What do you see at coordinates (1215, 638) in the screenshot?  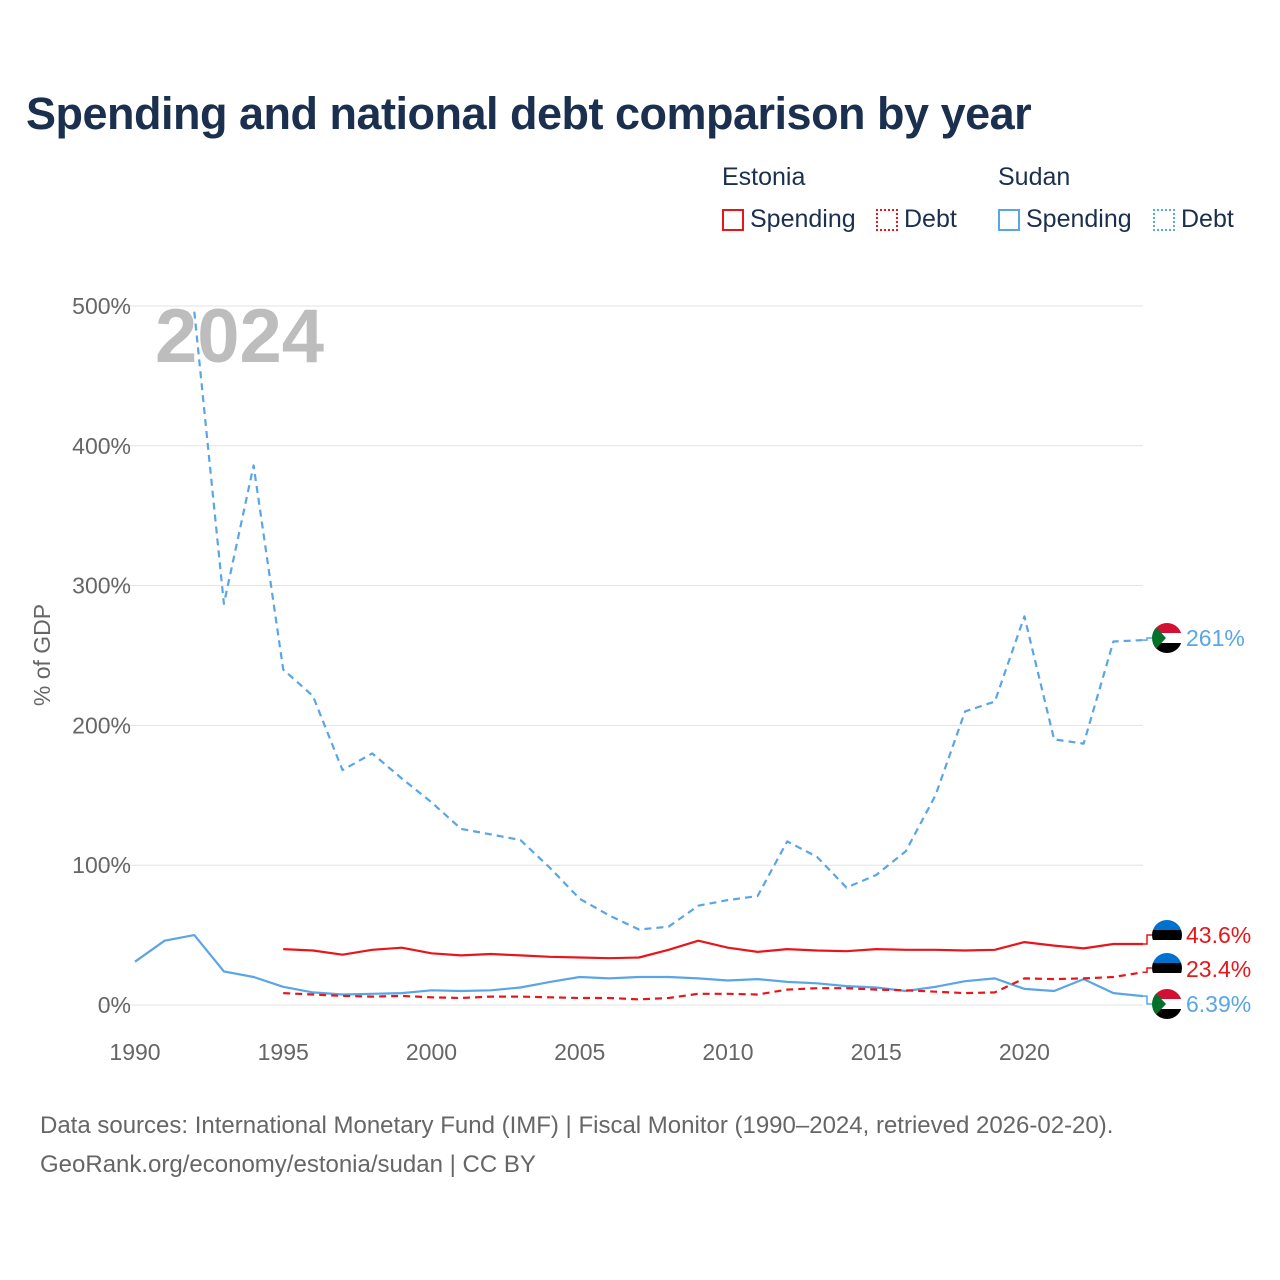 I see `end-label-sudan-debt: 261%` at bounding box center [1215, 638].